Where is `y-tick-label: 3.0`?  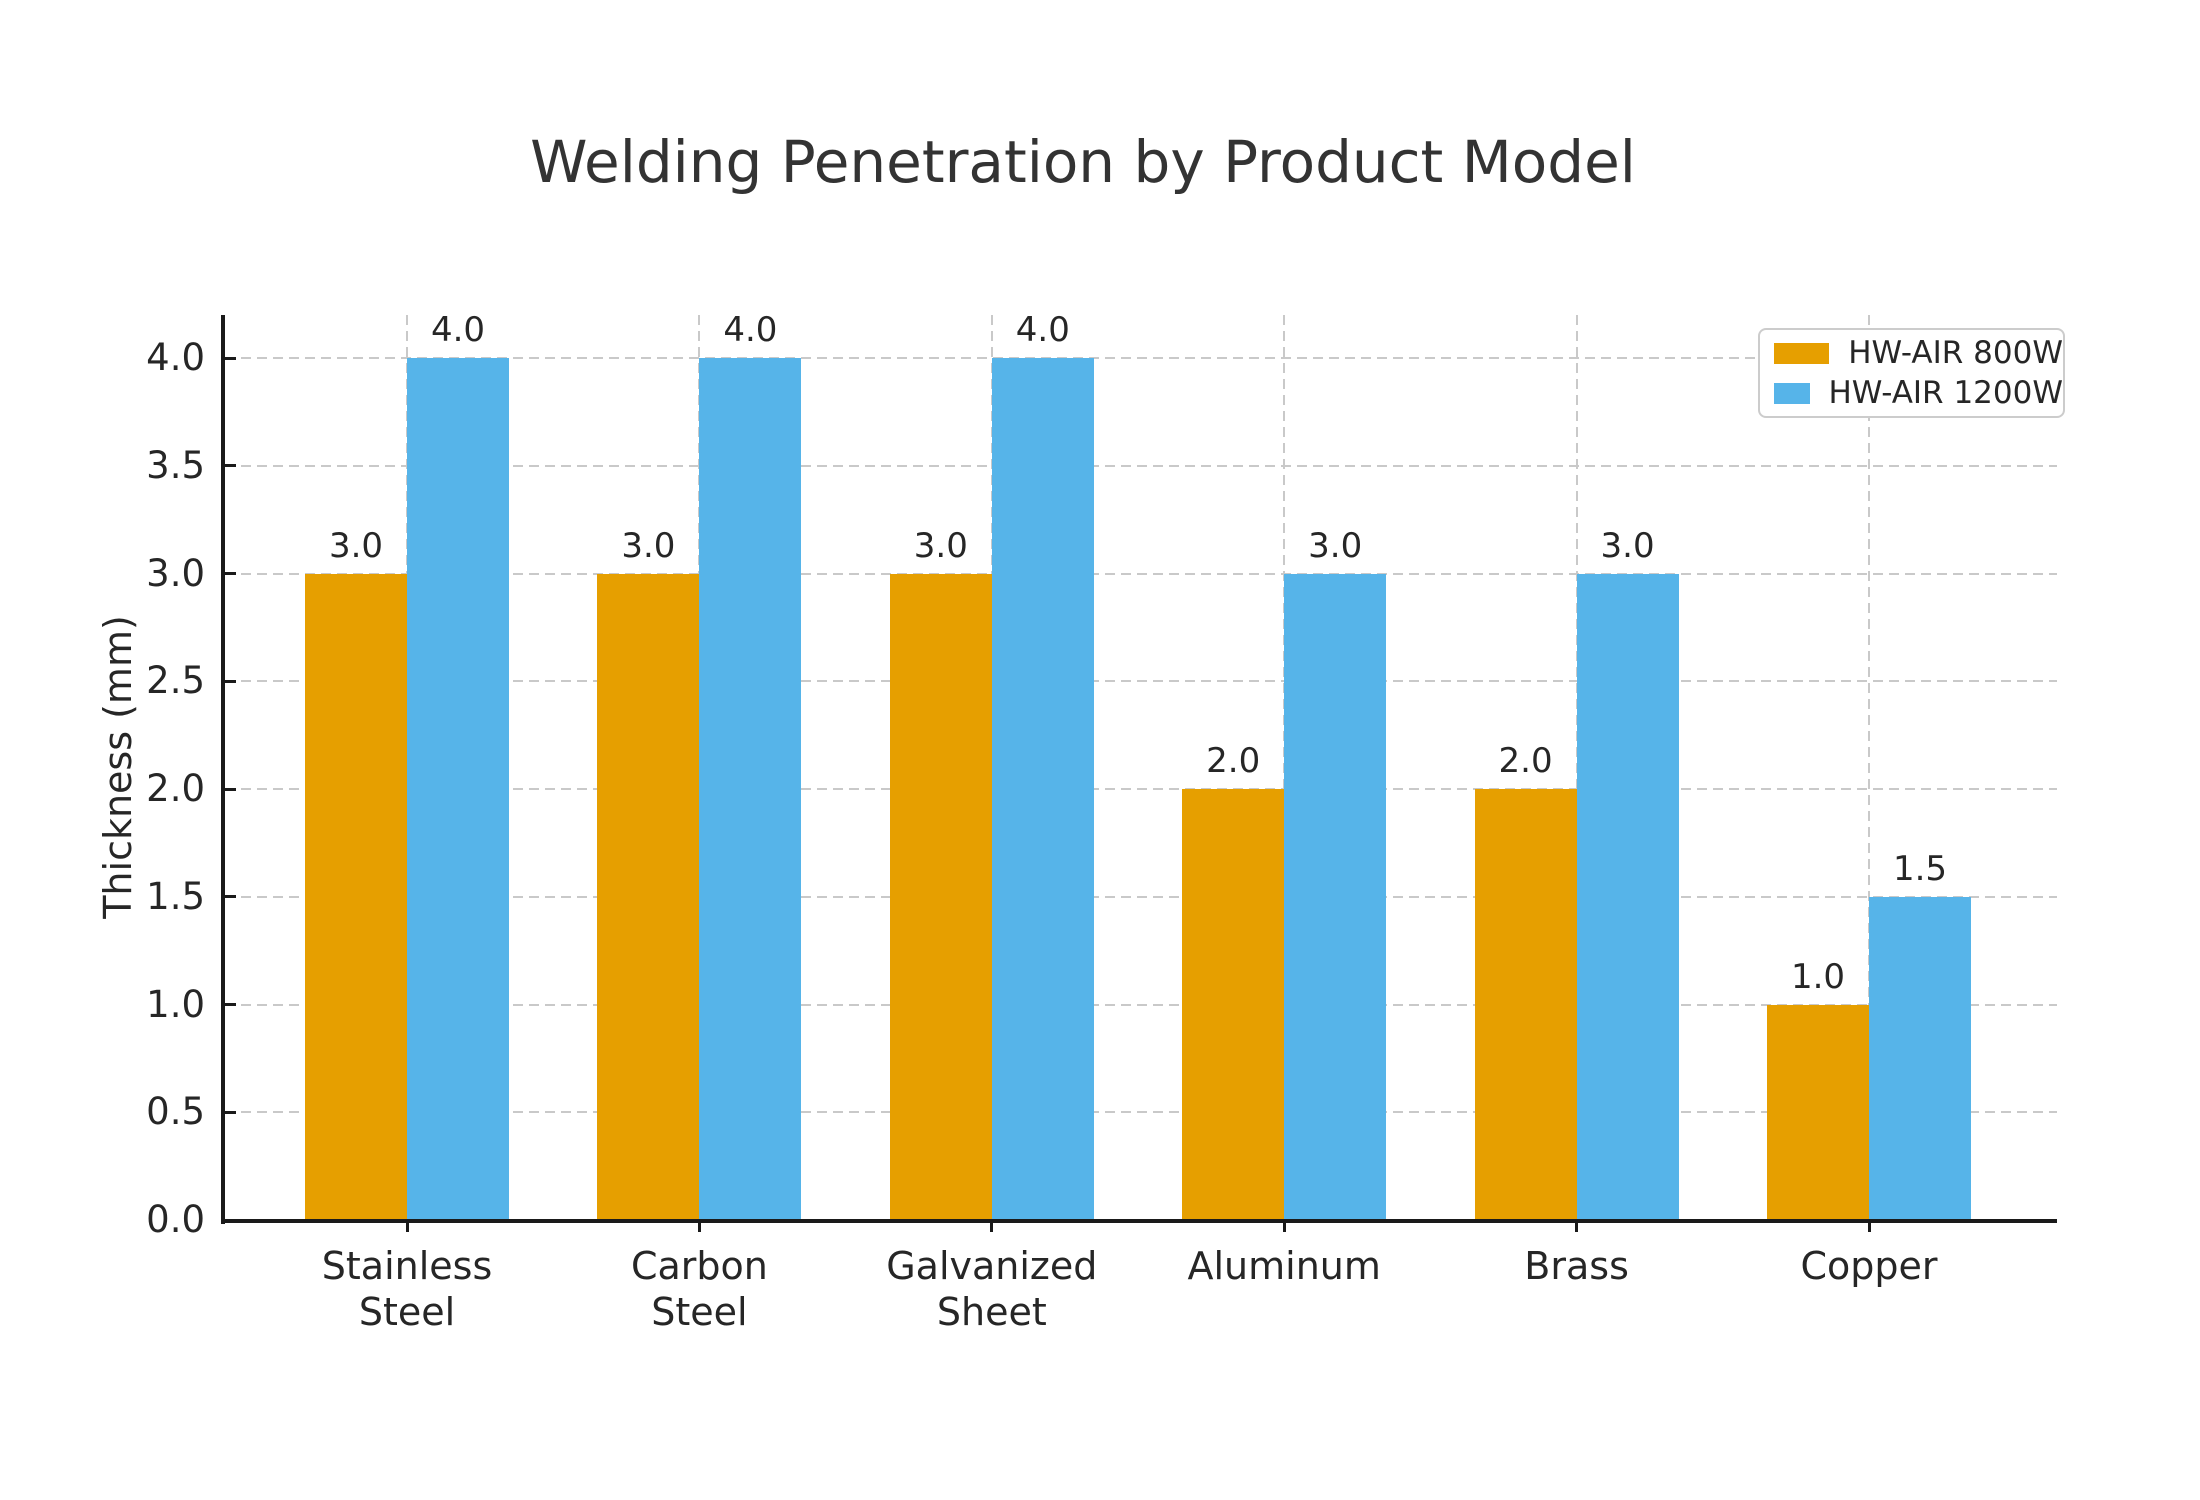
y-tick-label: 3.0 is located at coordinates (175, 573).